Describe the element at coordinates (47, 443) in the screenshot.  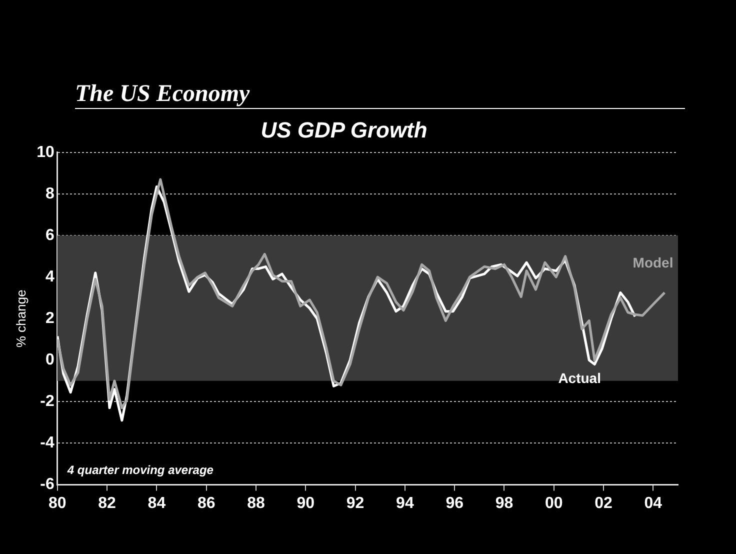
I see `y-tick-label: -4` at that location.